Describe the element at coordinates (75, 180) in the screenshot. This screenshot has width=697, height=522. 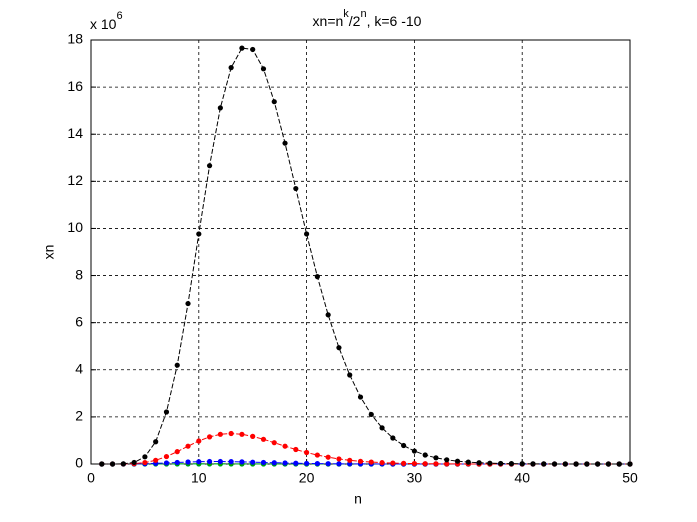
I see `y-tick-label: 12` at that location.